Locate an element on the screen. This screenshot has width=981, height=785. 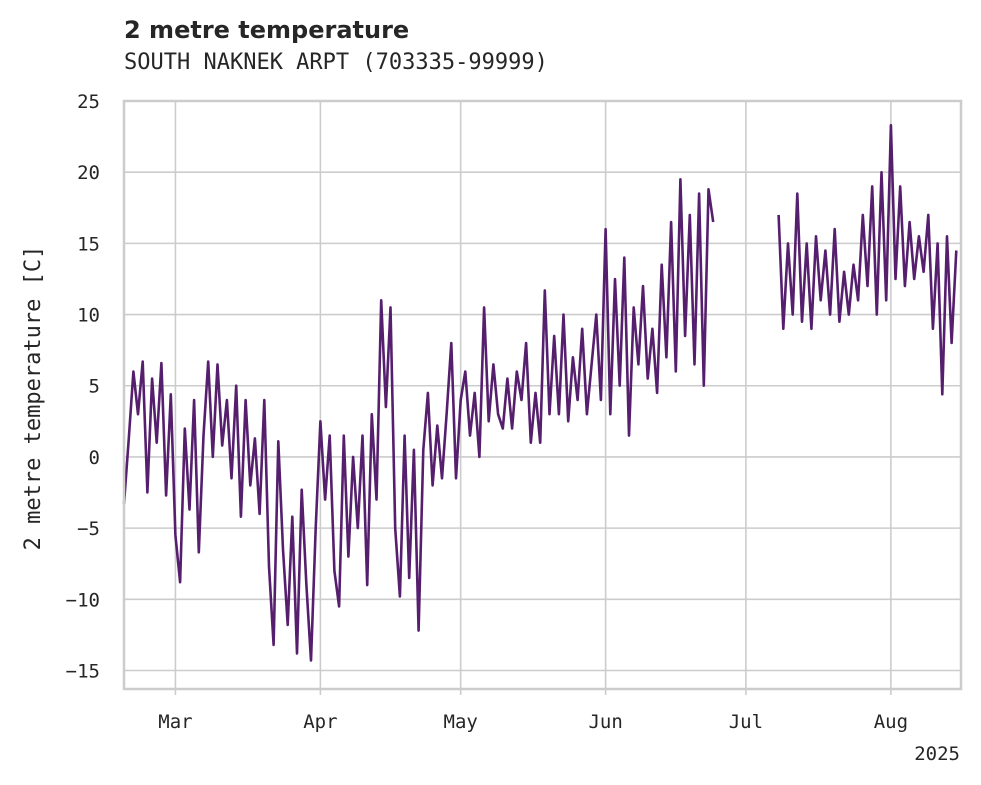
x-tick-label: Aug is located at coordinates (891, 722).